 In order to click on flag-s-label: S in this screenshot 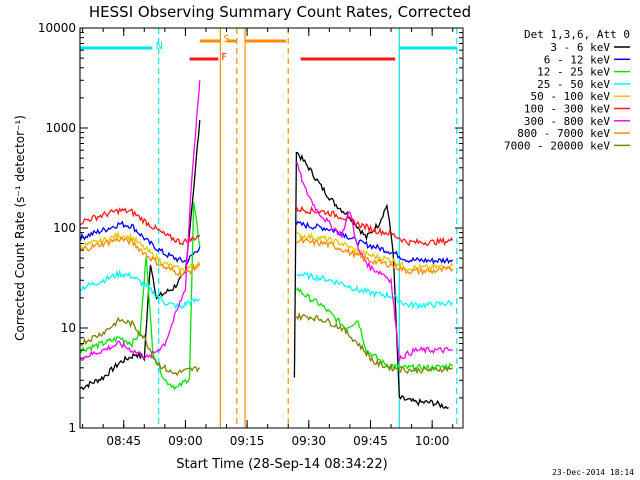, I will do `click(226, 39)`.